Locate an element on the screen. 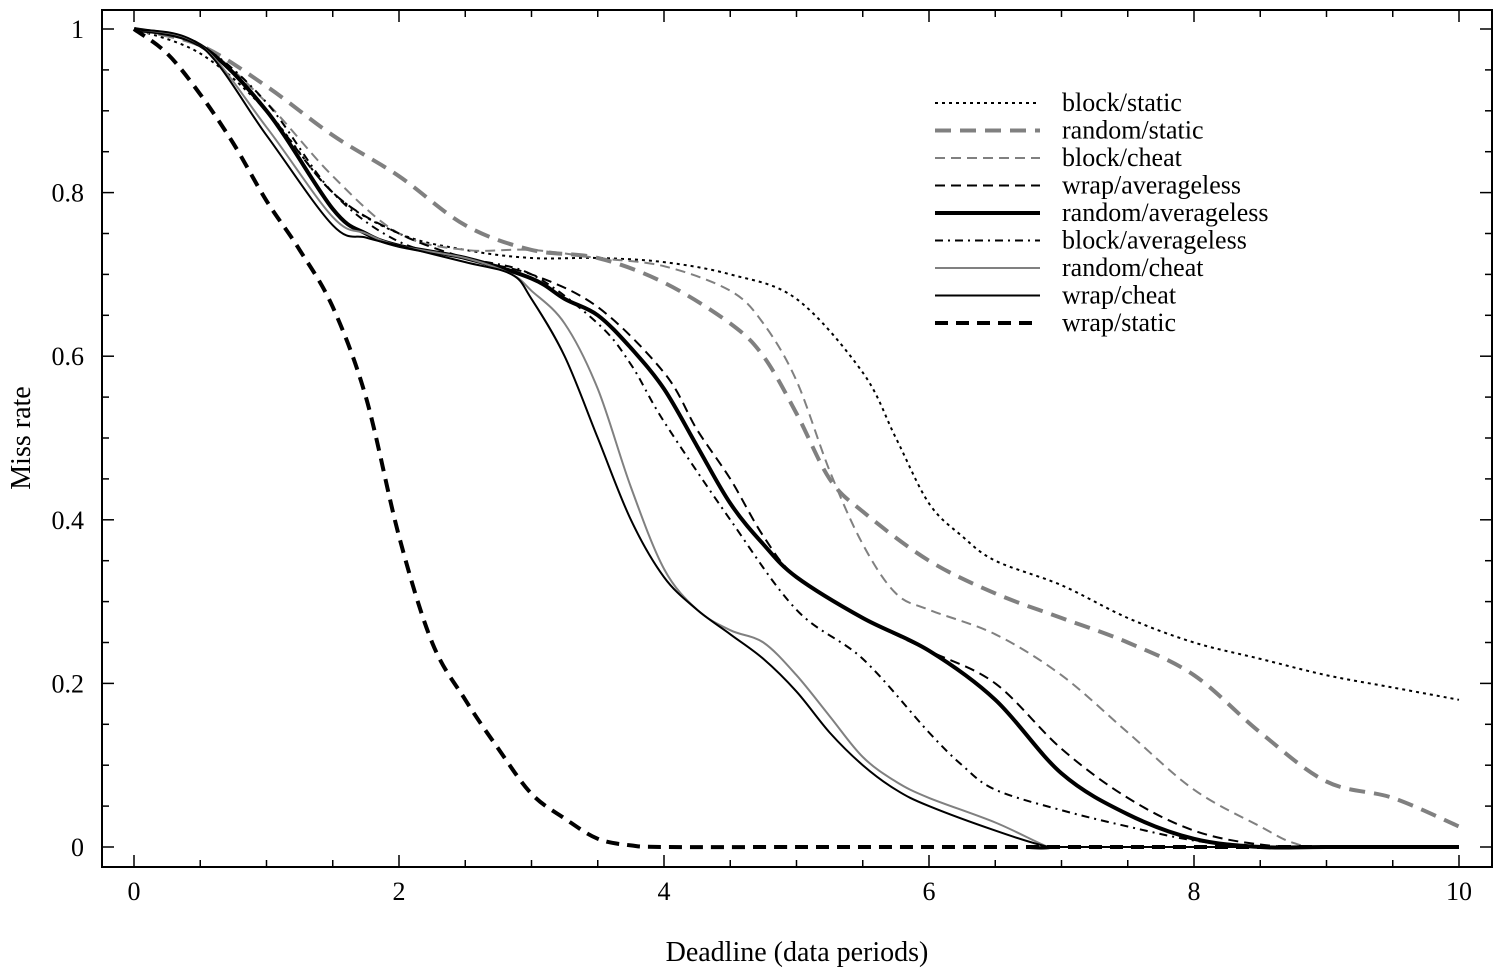 The height and width of the screenshot is (974, 1499). y-tick-label: 0.6 is located at coordinates (68, 356).